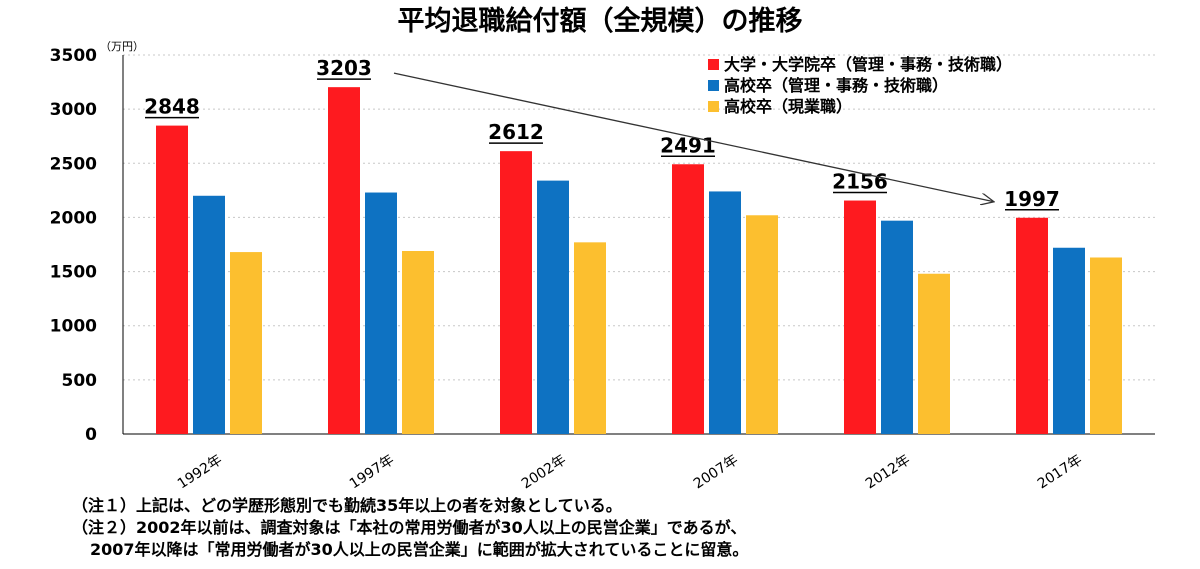 The image size is (1200, 569). Describe the element at coordinates (200, 471) in the screenshot. I see `x-tick-label: 1992年` at that location.